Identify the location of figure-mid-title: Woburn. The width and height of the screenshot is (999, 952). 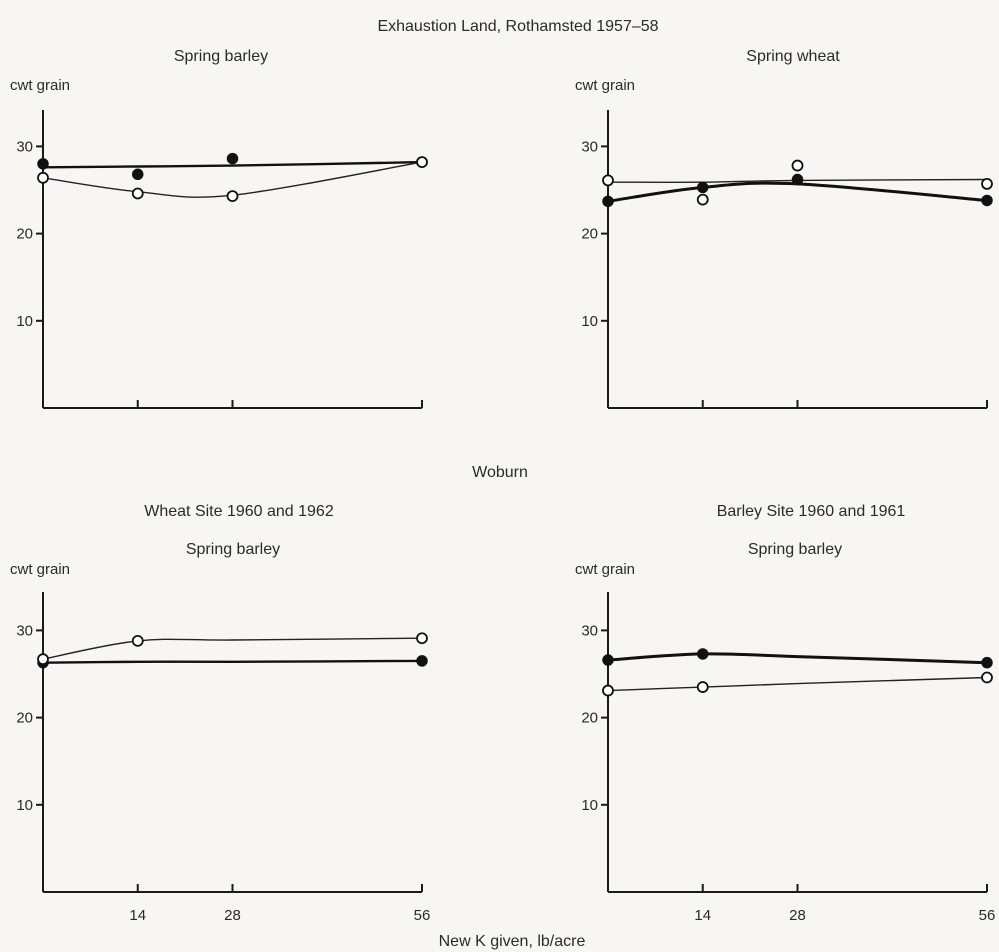
(500, 472).